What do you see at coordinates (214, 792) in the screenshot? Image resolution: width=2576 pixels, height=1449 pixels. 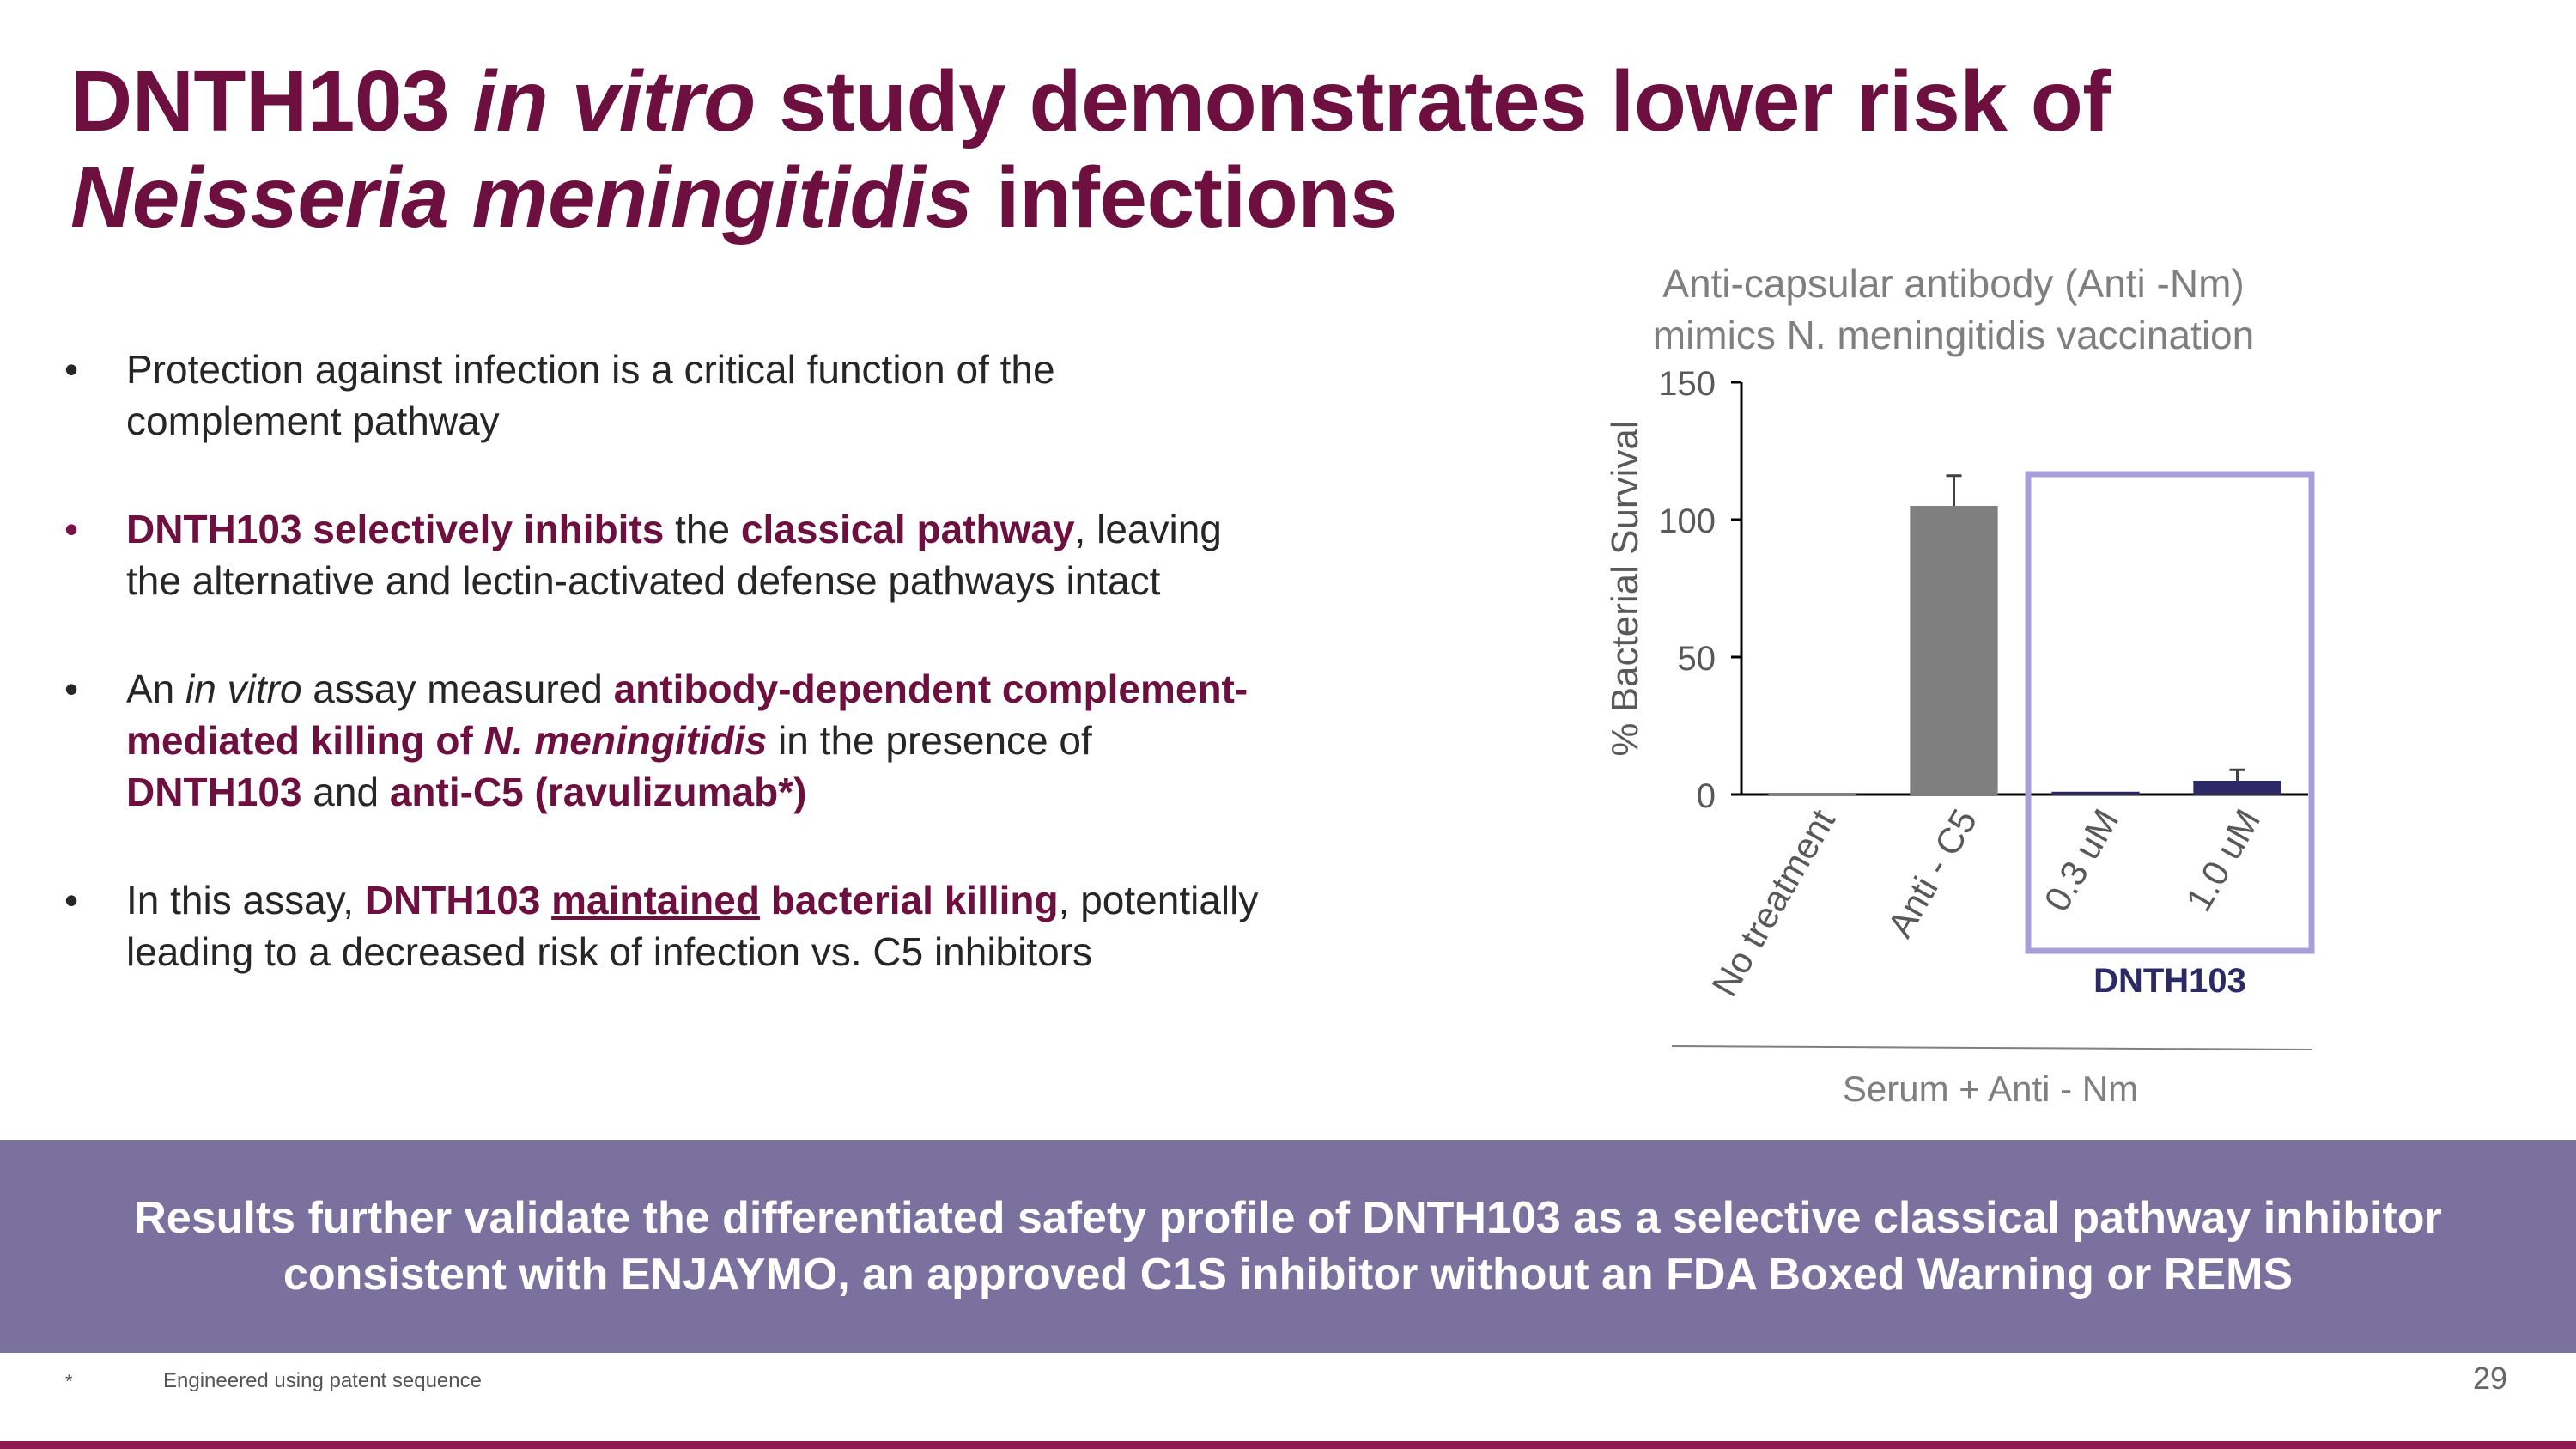 I see `bullet-3-bold-2: DNTH103` at bounding box center [214, 792].